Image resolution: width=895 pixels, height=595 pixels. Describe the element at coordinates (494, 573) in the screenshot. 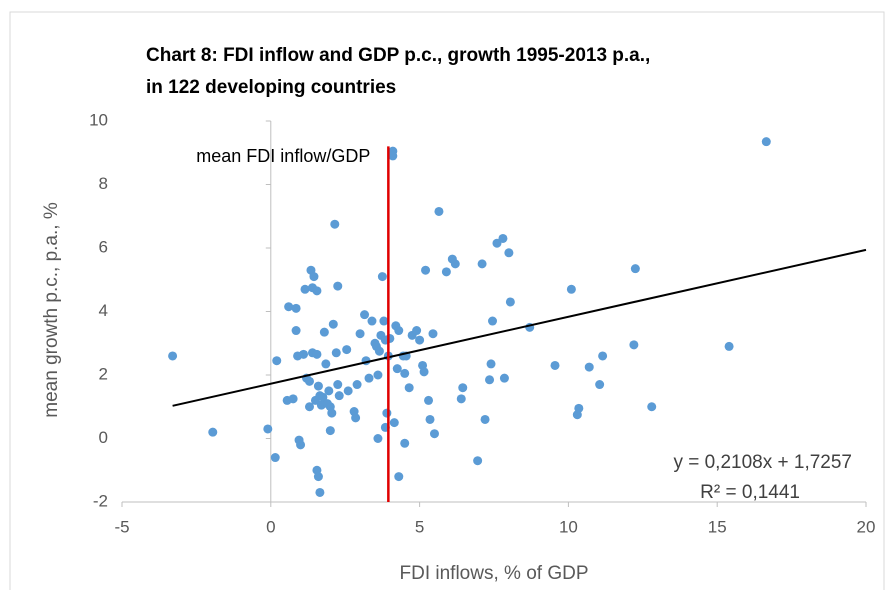

I see `x-axis-label: FDI inflows, % of GDP` at that location.